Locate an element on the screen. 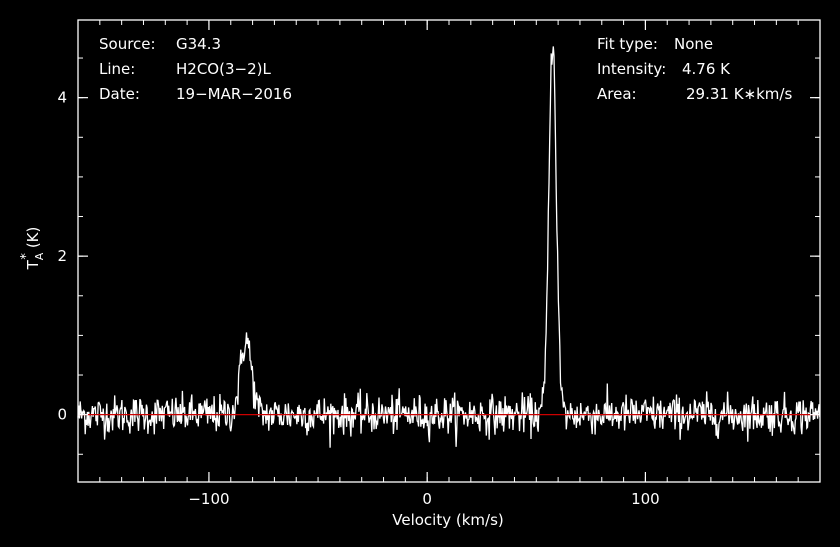  y-axis-label: TA* (K) is located at coordinates (32, 249).